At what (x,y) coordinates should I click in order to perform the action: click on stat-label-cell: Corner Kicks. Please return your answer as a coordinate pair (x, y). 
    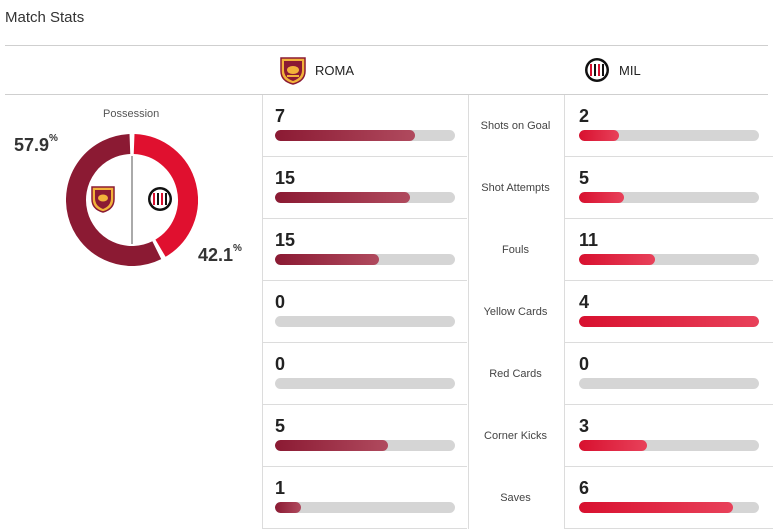
    Looking at the image, I should click on (515, 436).